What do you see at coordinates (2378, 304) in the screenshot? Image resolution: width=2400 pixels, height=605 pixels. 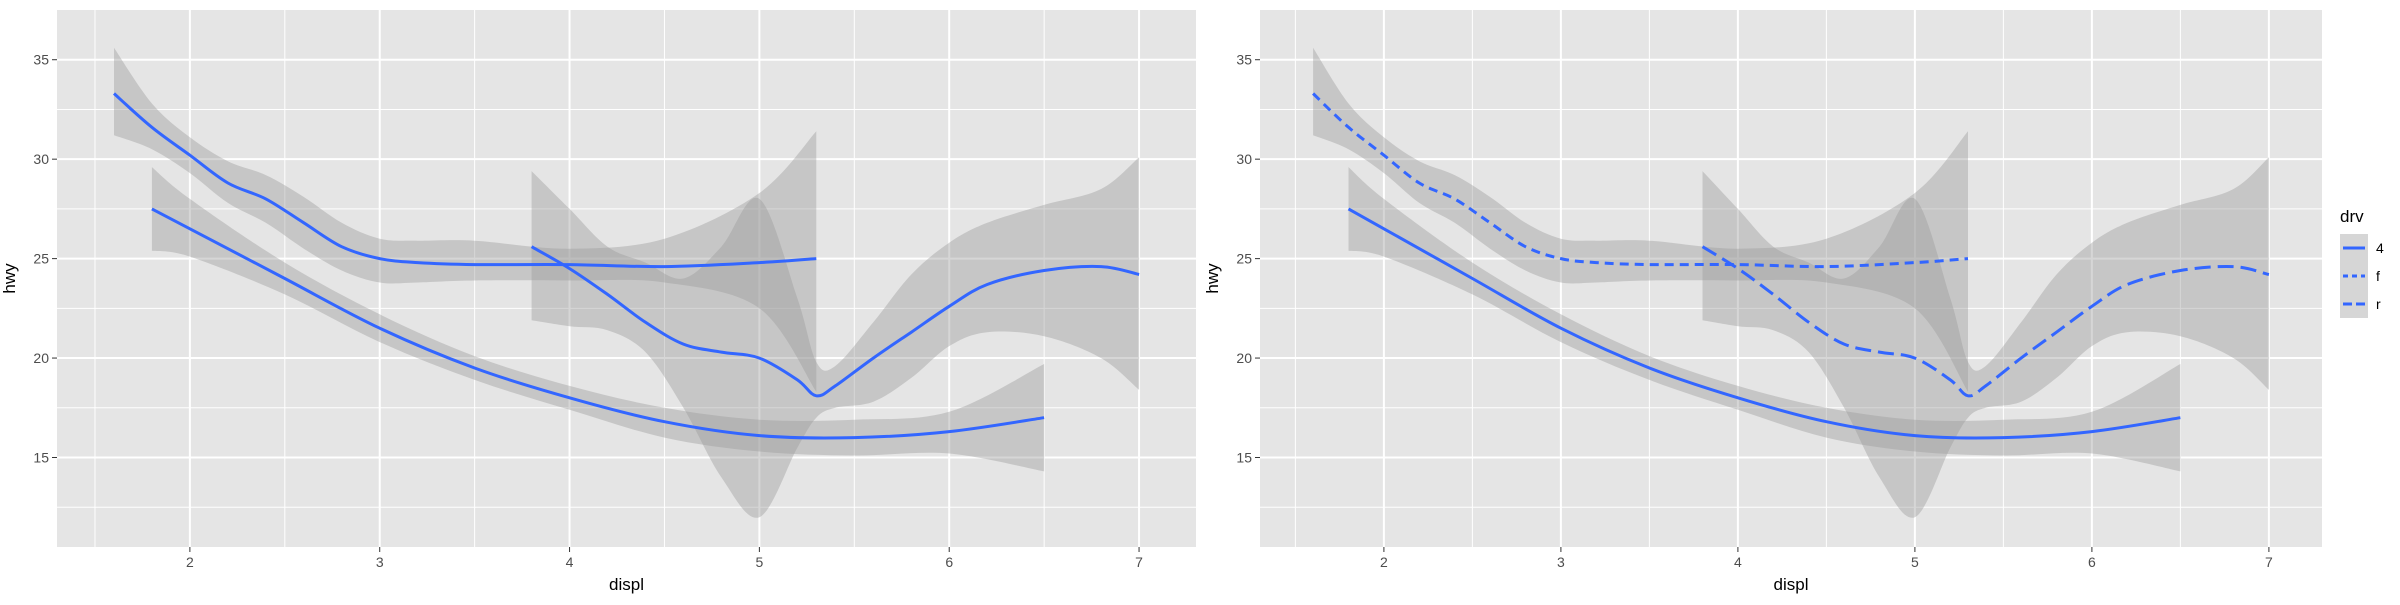 I see `legend-label-r: r` at bounding box center [2378, 304].